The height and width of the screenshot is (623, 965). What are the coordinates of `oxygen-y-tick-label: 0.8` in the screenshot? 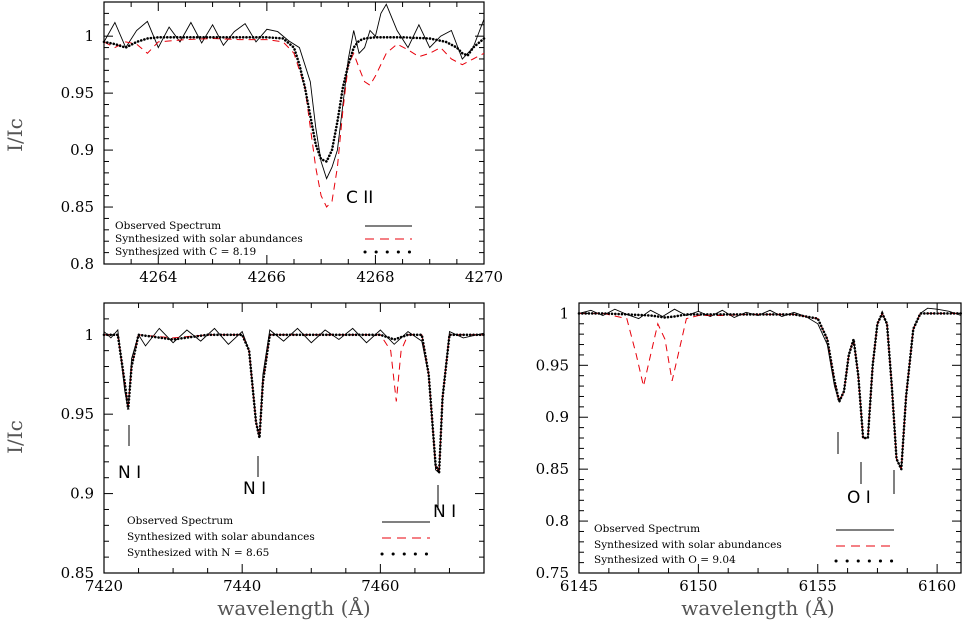 It's located at (557, 521).